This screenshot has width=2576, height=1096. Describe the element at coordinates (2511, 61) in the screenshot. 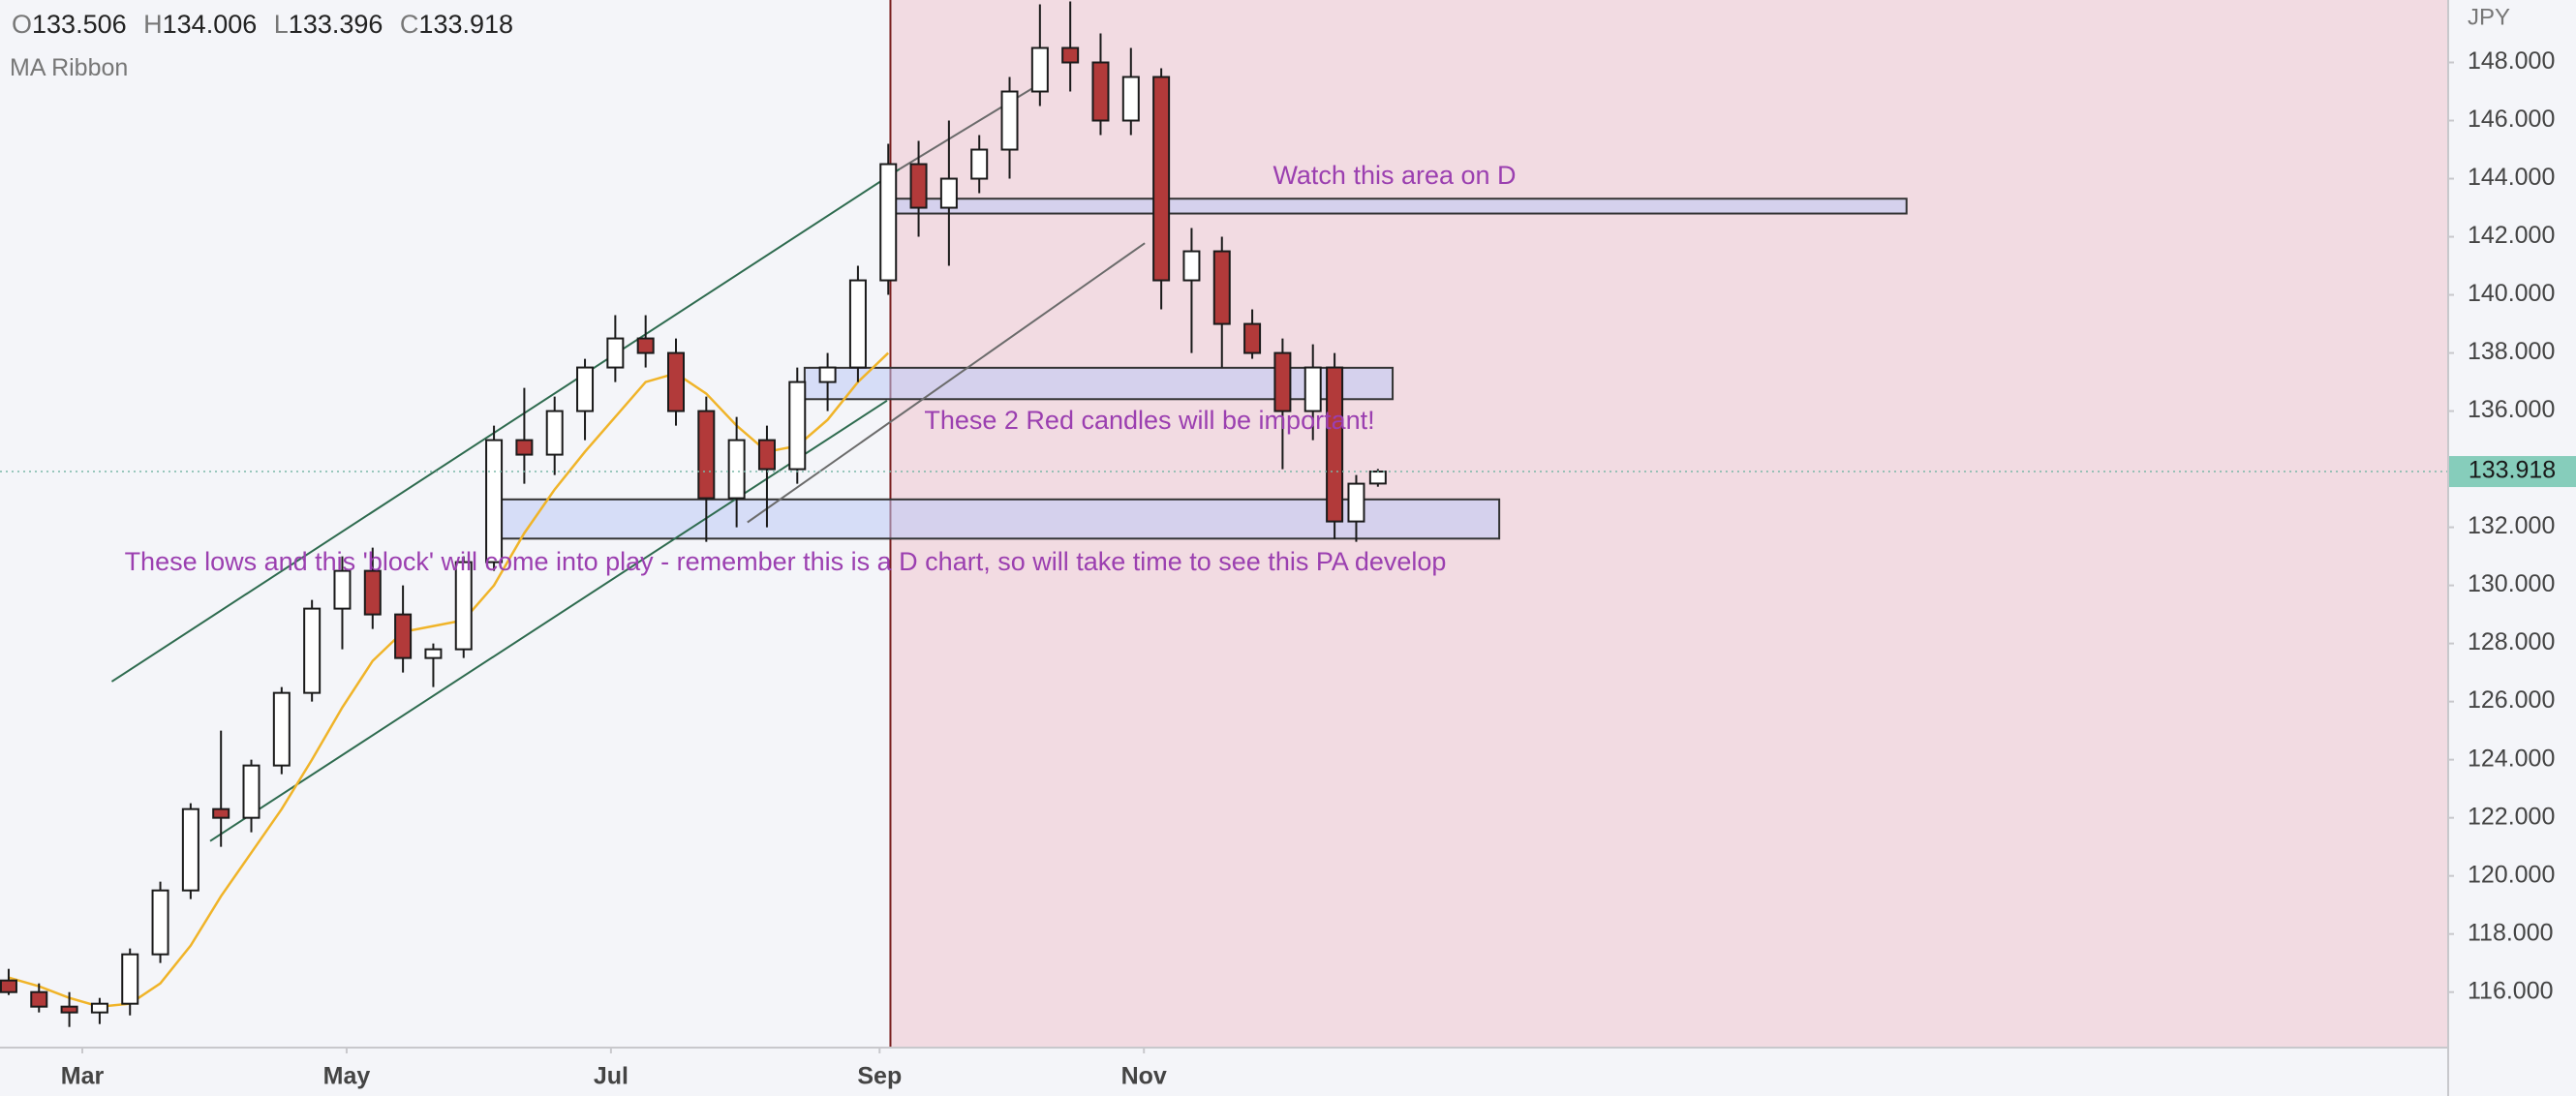

I see `y-tick-label: 148.000` at that location.